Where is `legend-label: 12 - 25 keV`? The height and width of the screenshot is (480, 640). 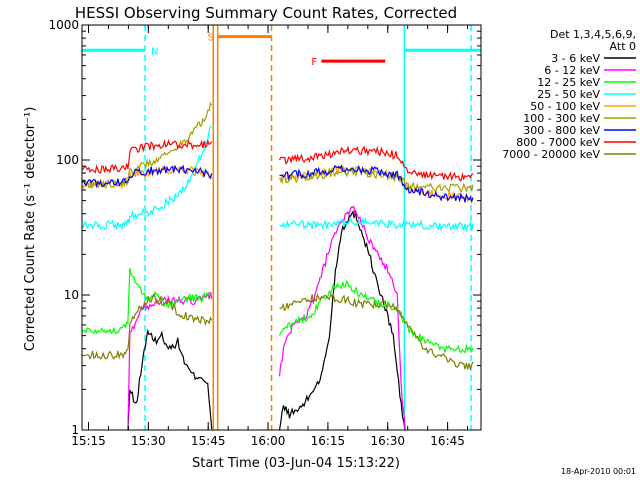
legend-label: 12 - 25 keV is located at coordinates (568, 82).